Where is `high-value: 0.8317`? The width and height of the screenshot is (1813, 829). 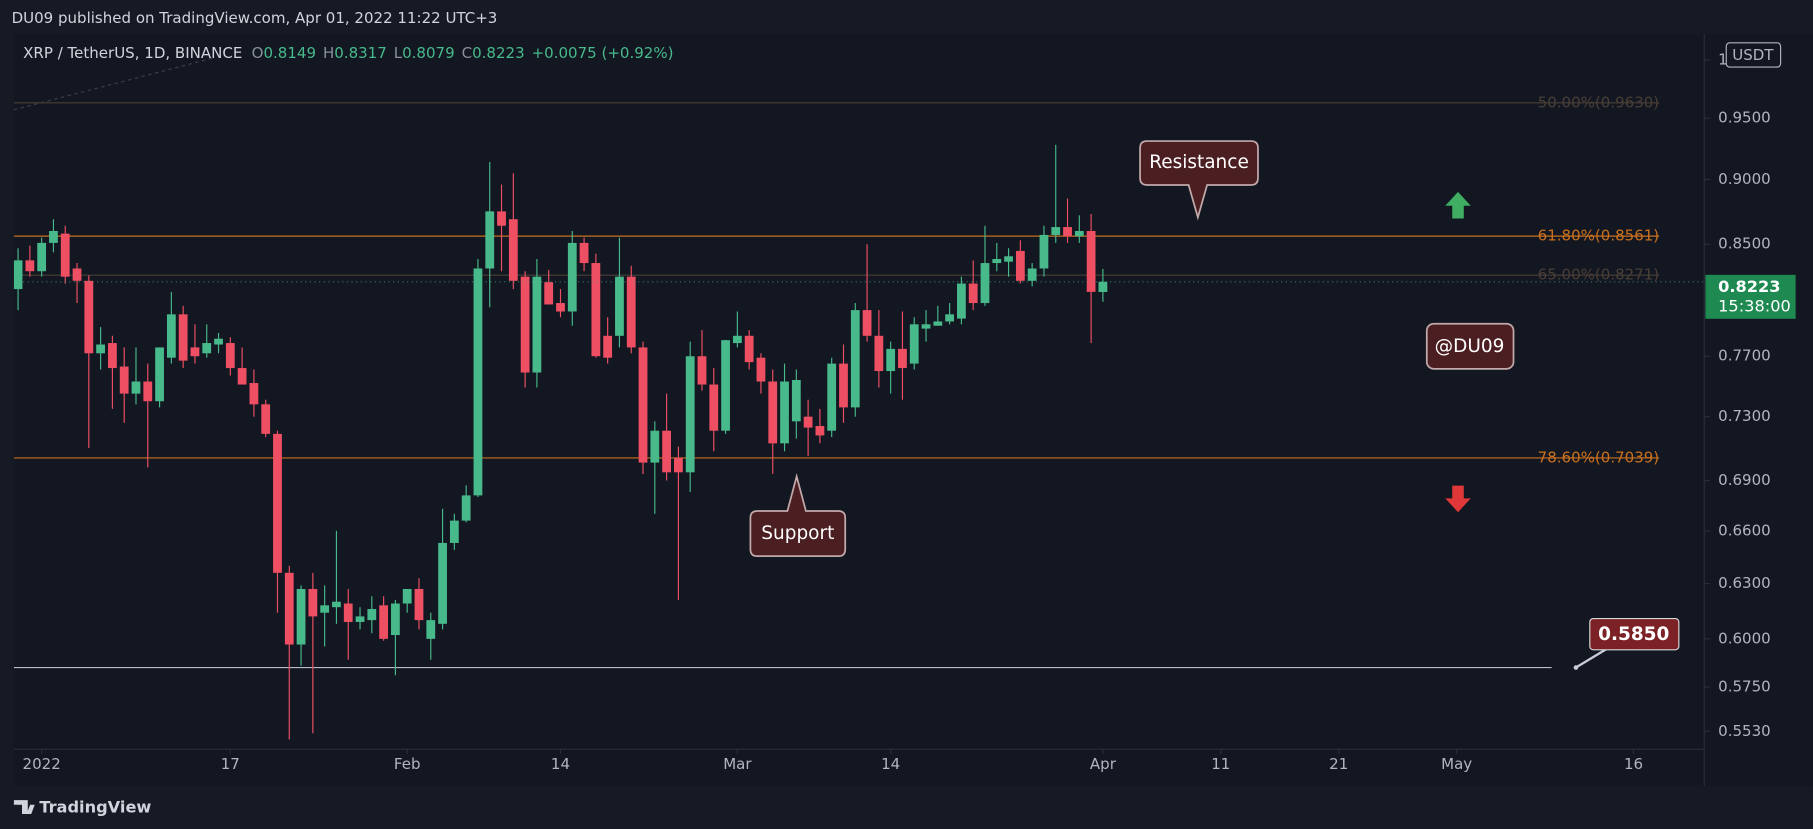 high-value: 0.8317 is located at coordinates (360, 53).